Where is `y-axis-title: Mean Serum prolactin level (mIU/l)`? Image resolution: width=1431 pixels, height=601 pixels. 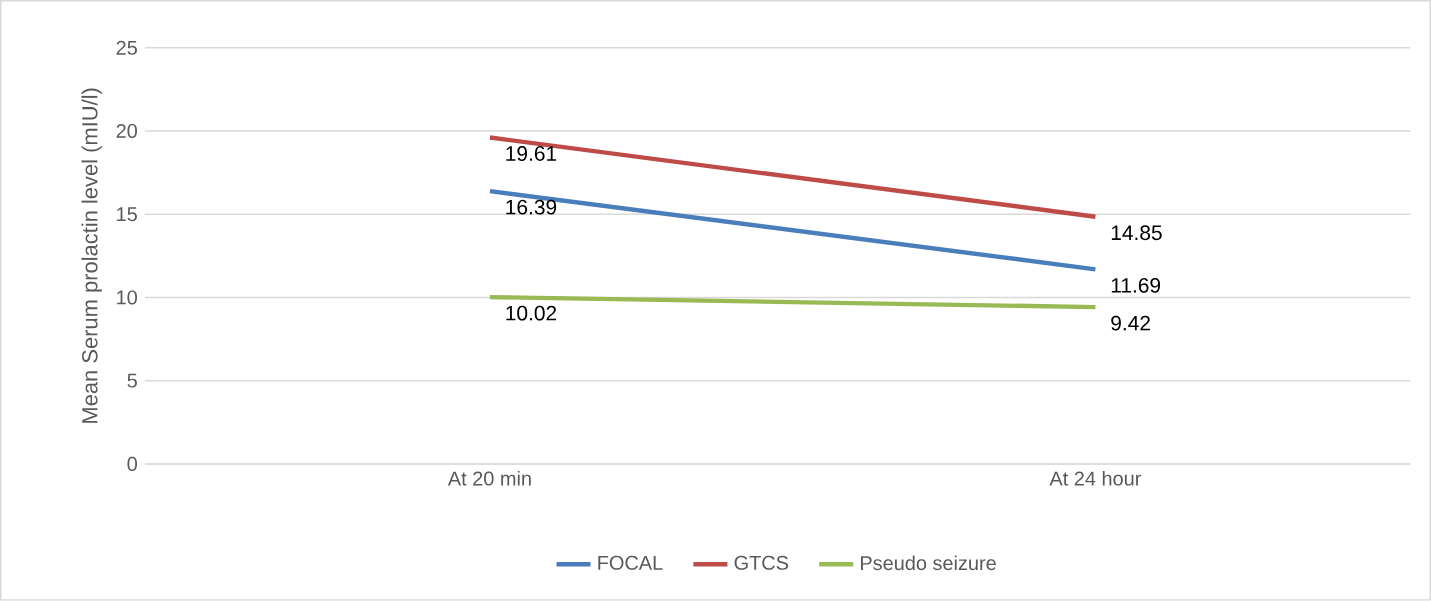 y-axis-title: Mean Serum prolactin level (mIU/l) is located at coordinates (91, 255).